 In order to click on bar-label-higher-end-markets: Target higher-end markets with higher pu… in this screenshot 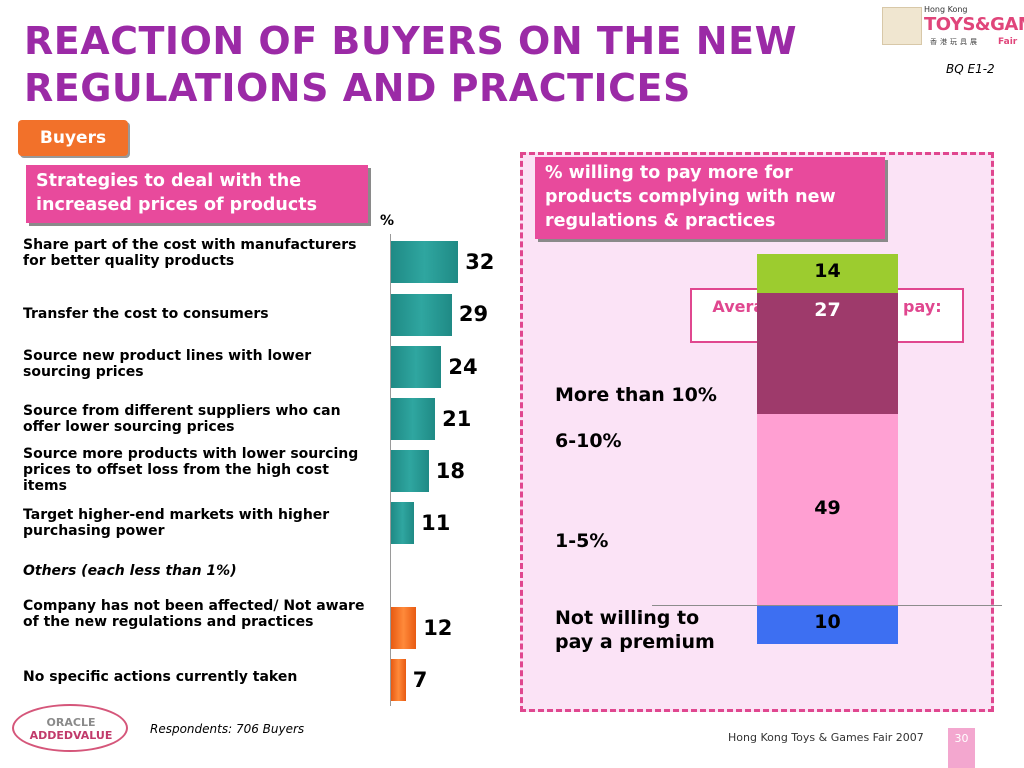, I will do `click(176, 523)`.